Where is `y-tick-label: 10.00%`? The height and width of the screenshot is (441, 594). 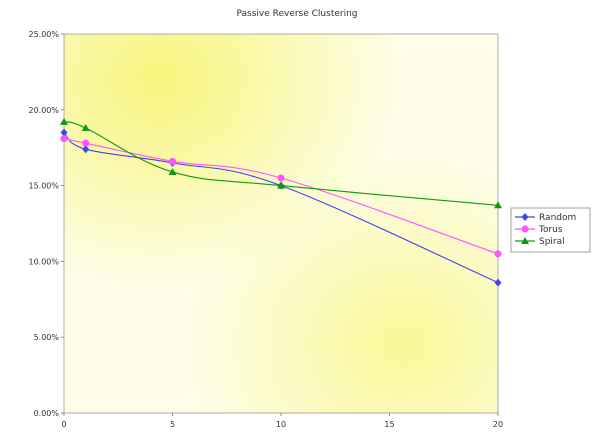
y-tick-label: 10.00% is located at coordinates (43, 261).